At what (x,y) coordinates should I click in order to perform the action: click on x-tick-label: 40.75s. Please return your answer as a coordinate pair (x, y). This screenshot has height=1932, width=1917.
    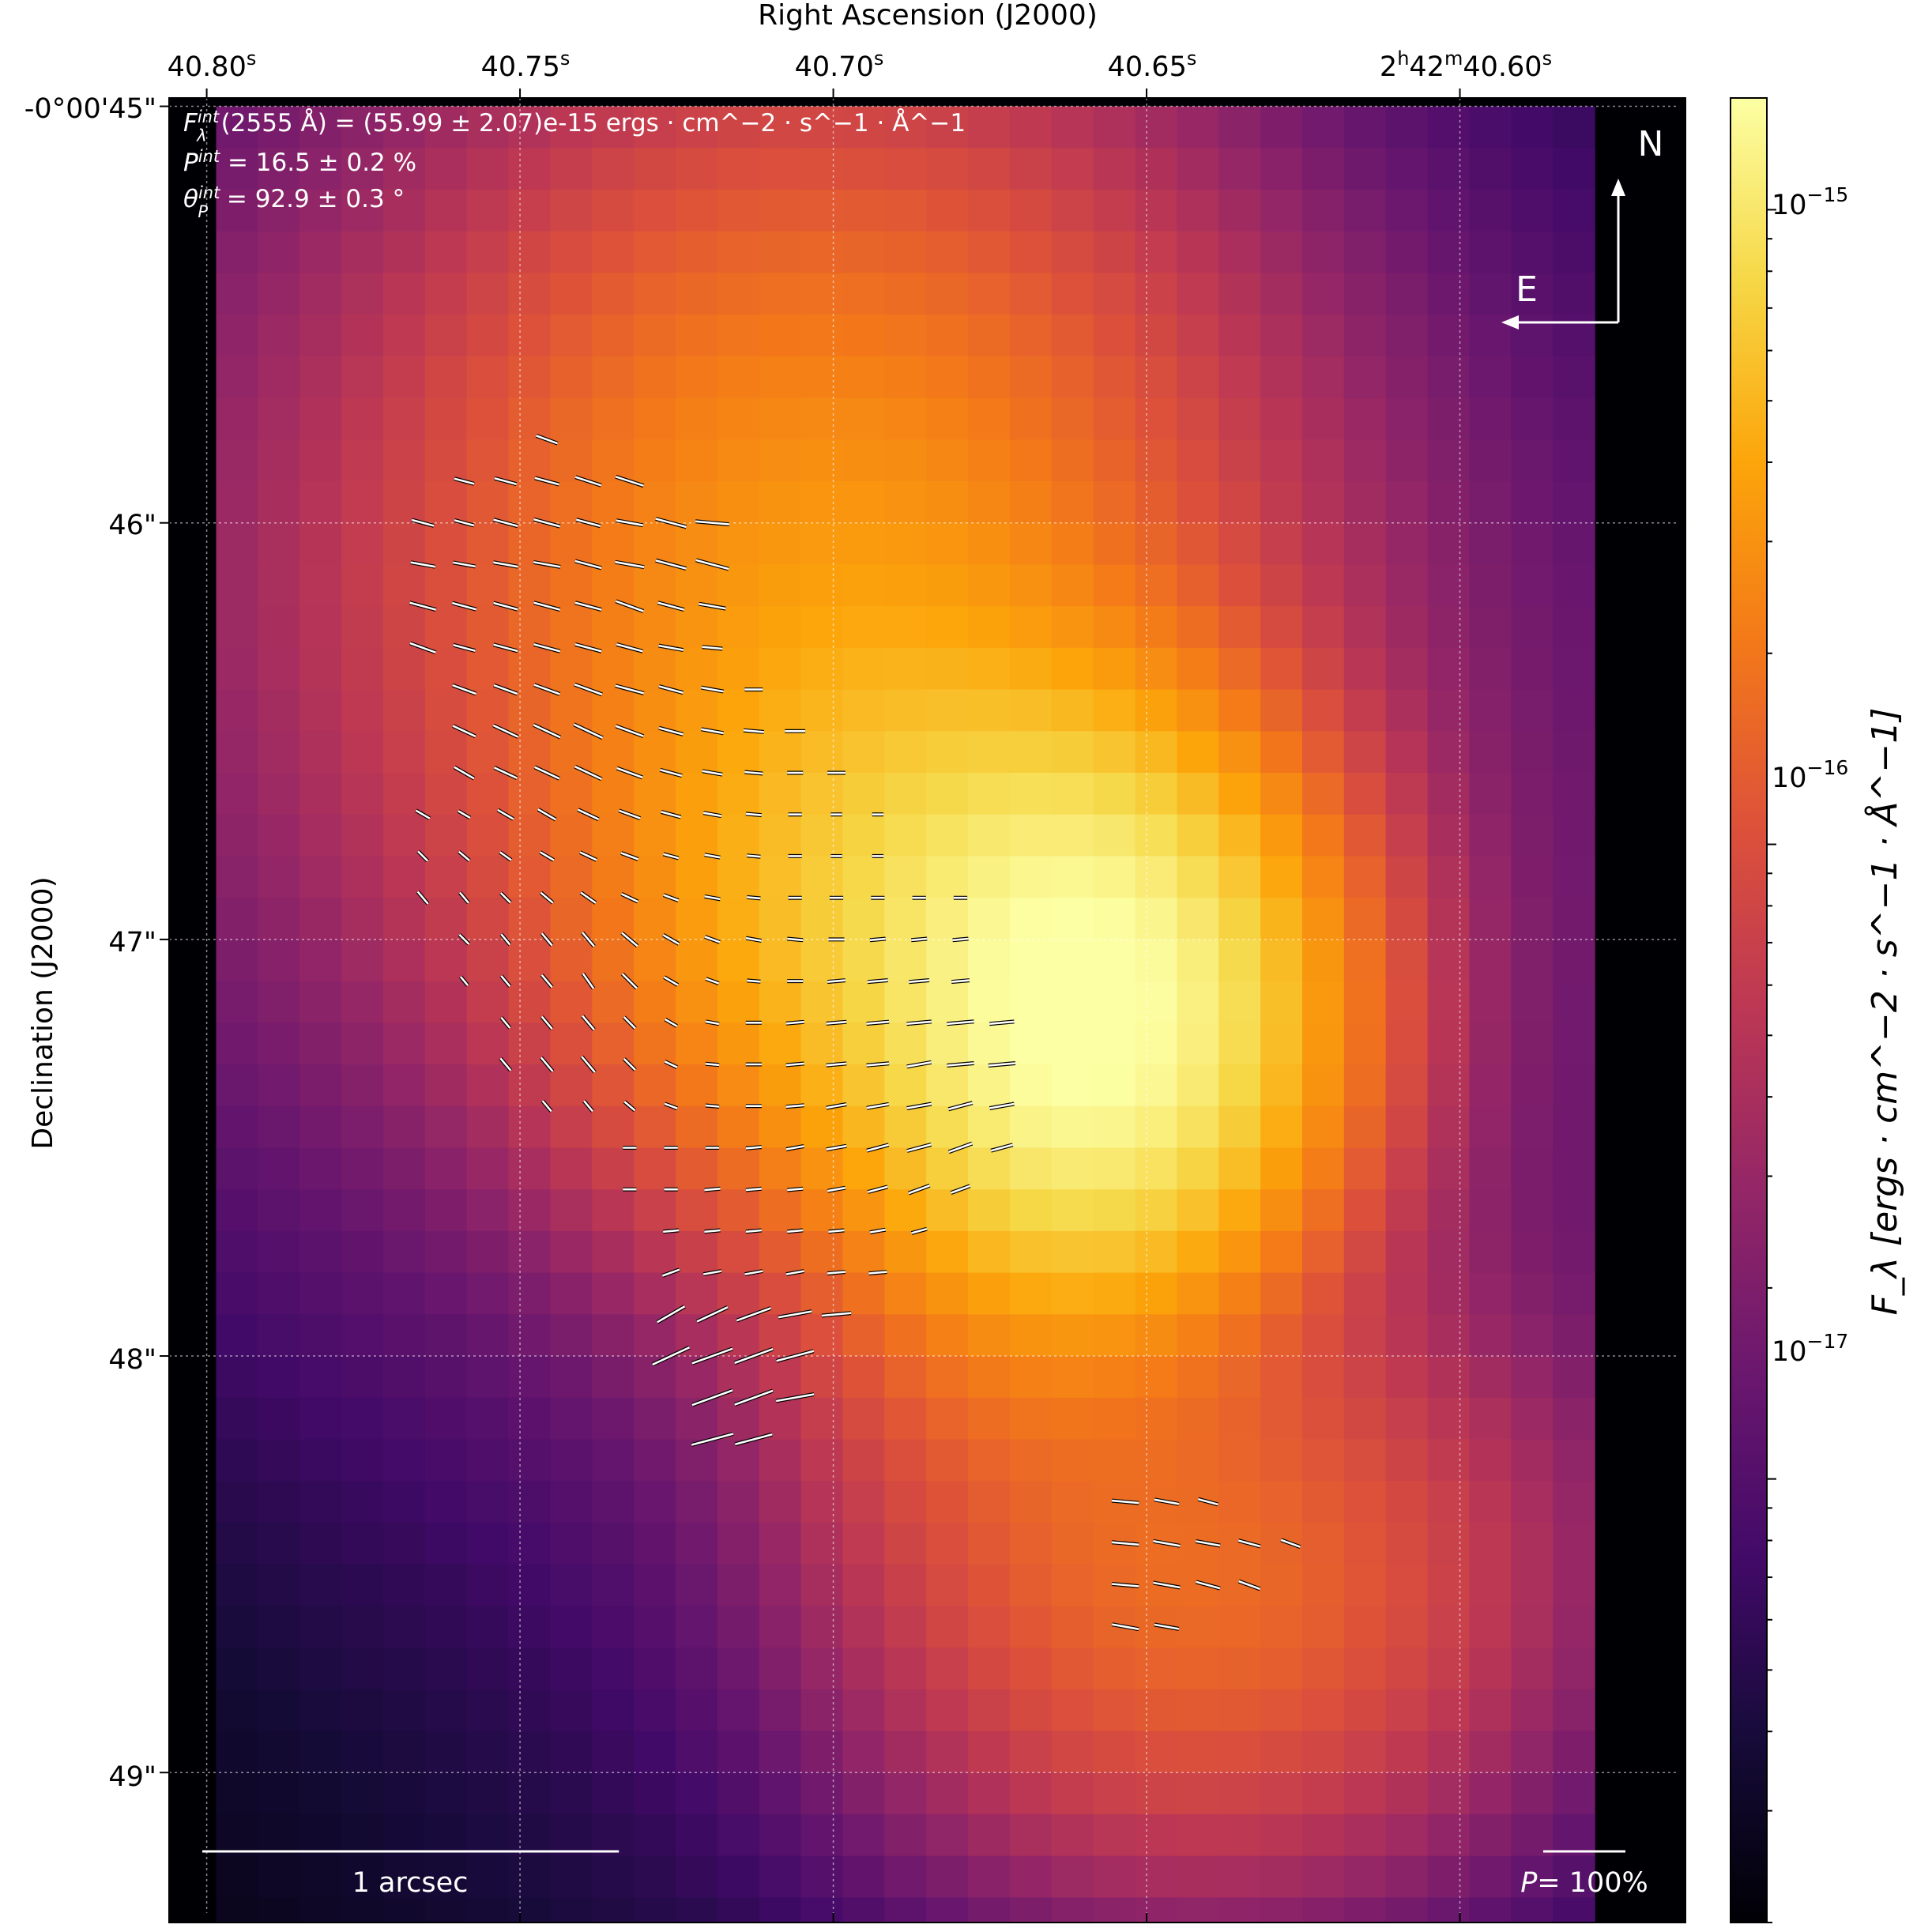
    Looking at the image, I should click on (526, 65).